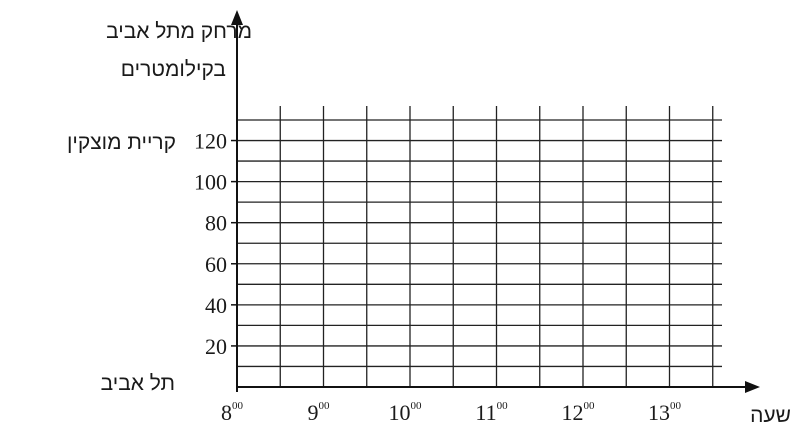 The image size is (801, 429). I want to click on y-axis-arrowhead, so click(237, 17).